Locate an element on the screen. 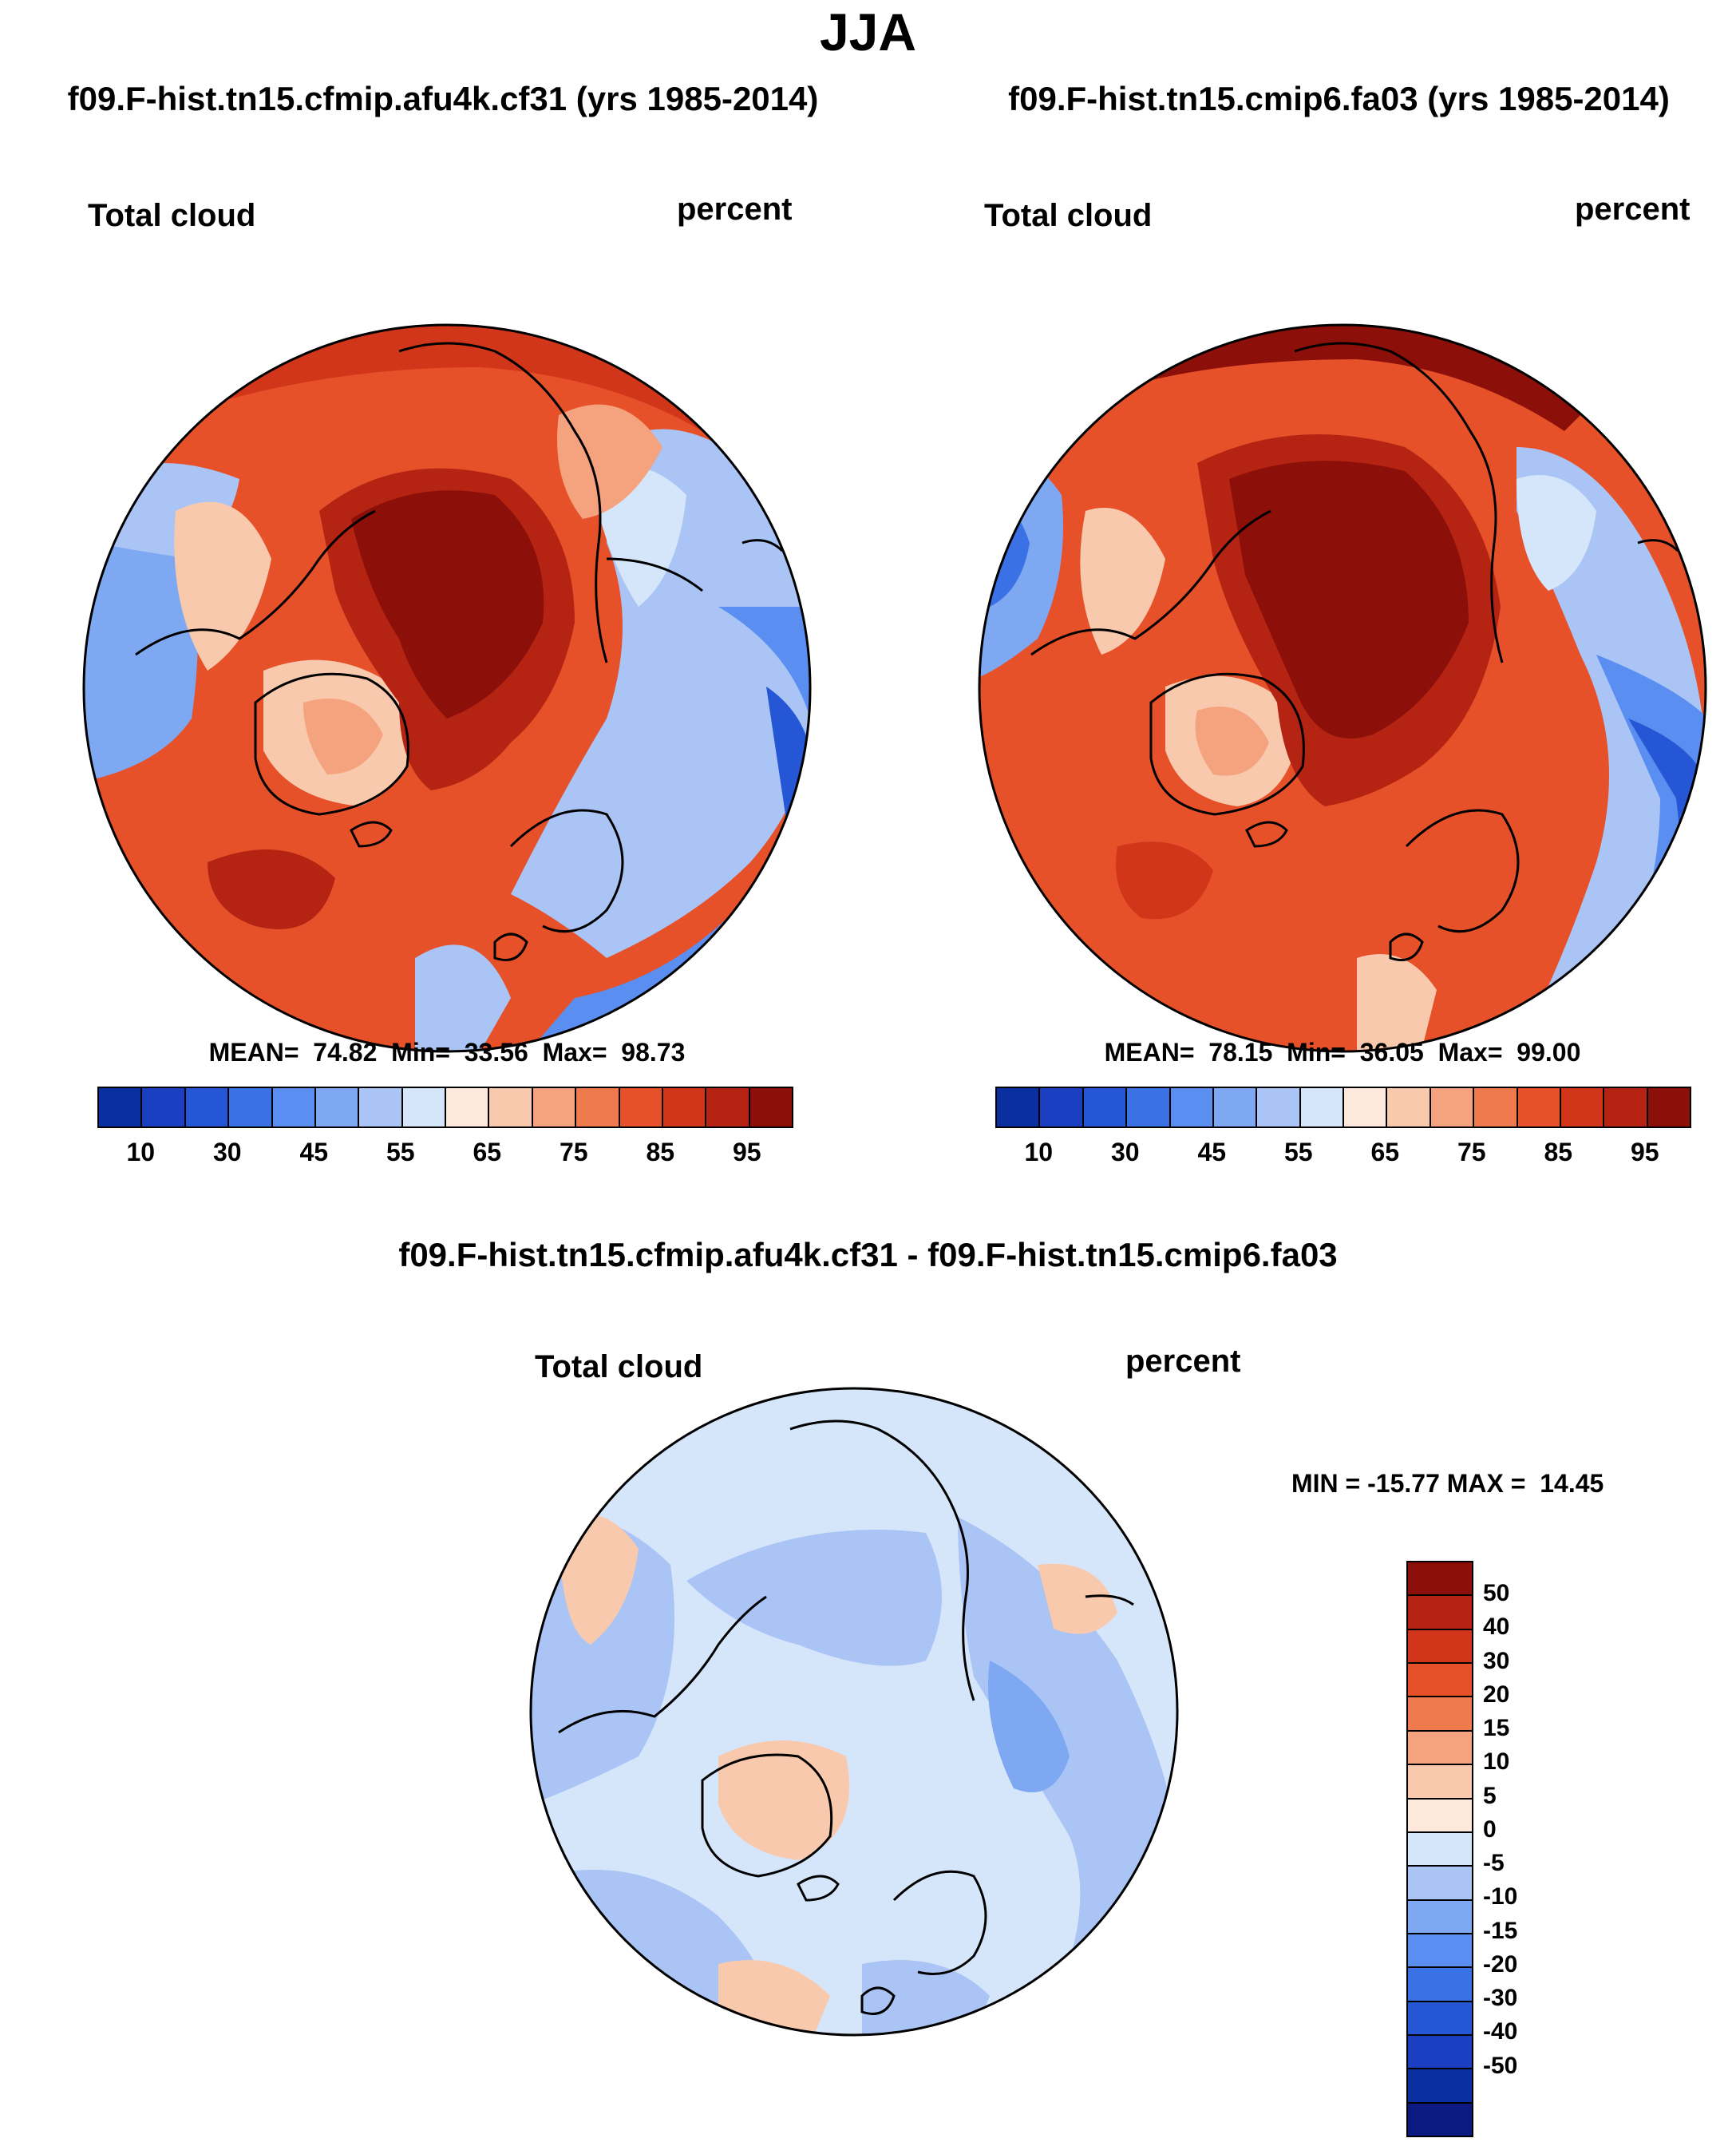 The image size is (1736, 2150). diff-colorbar is located at coordinates (1439, 1849).